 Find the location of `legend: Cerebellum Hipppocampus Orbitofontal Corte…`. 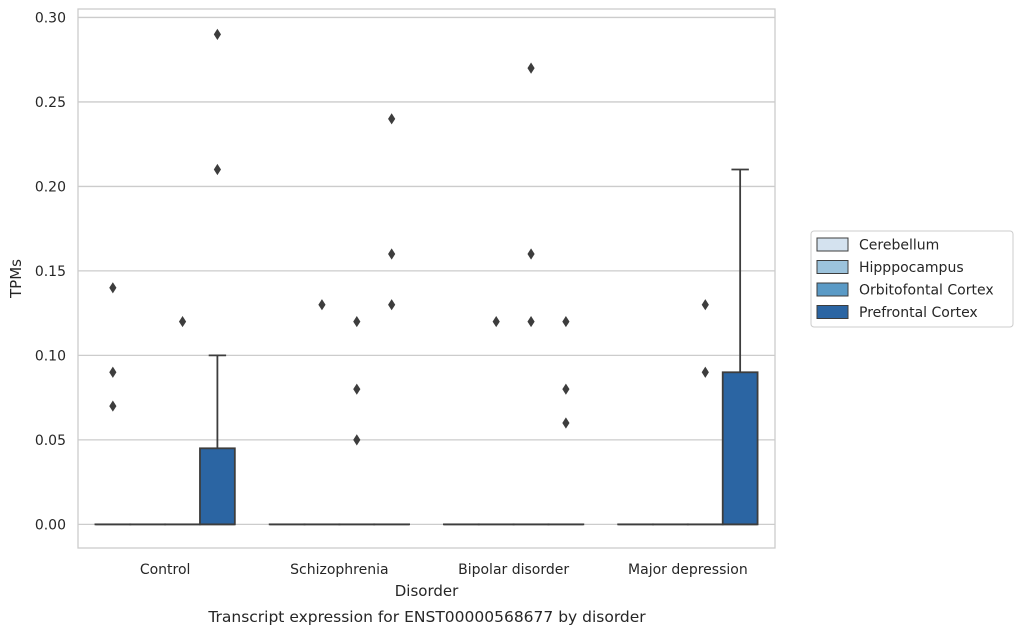

legend: Cerebellum Hipppocampus Orbitofontal Corte… is located at coordinates (912, 279).